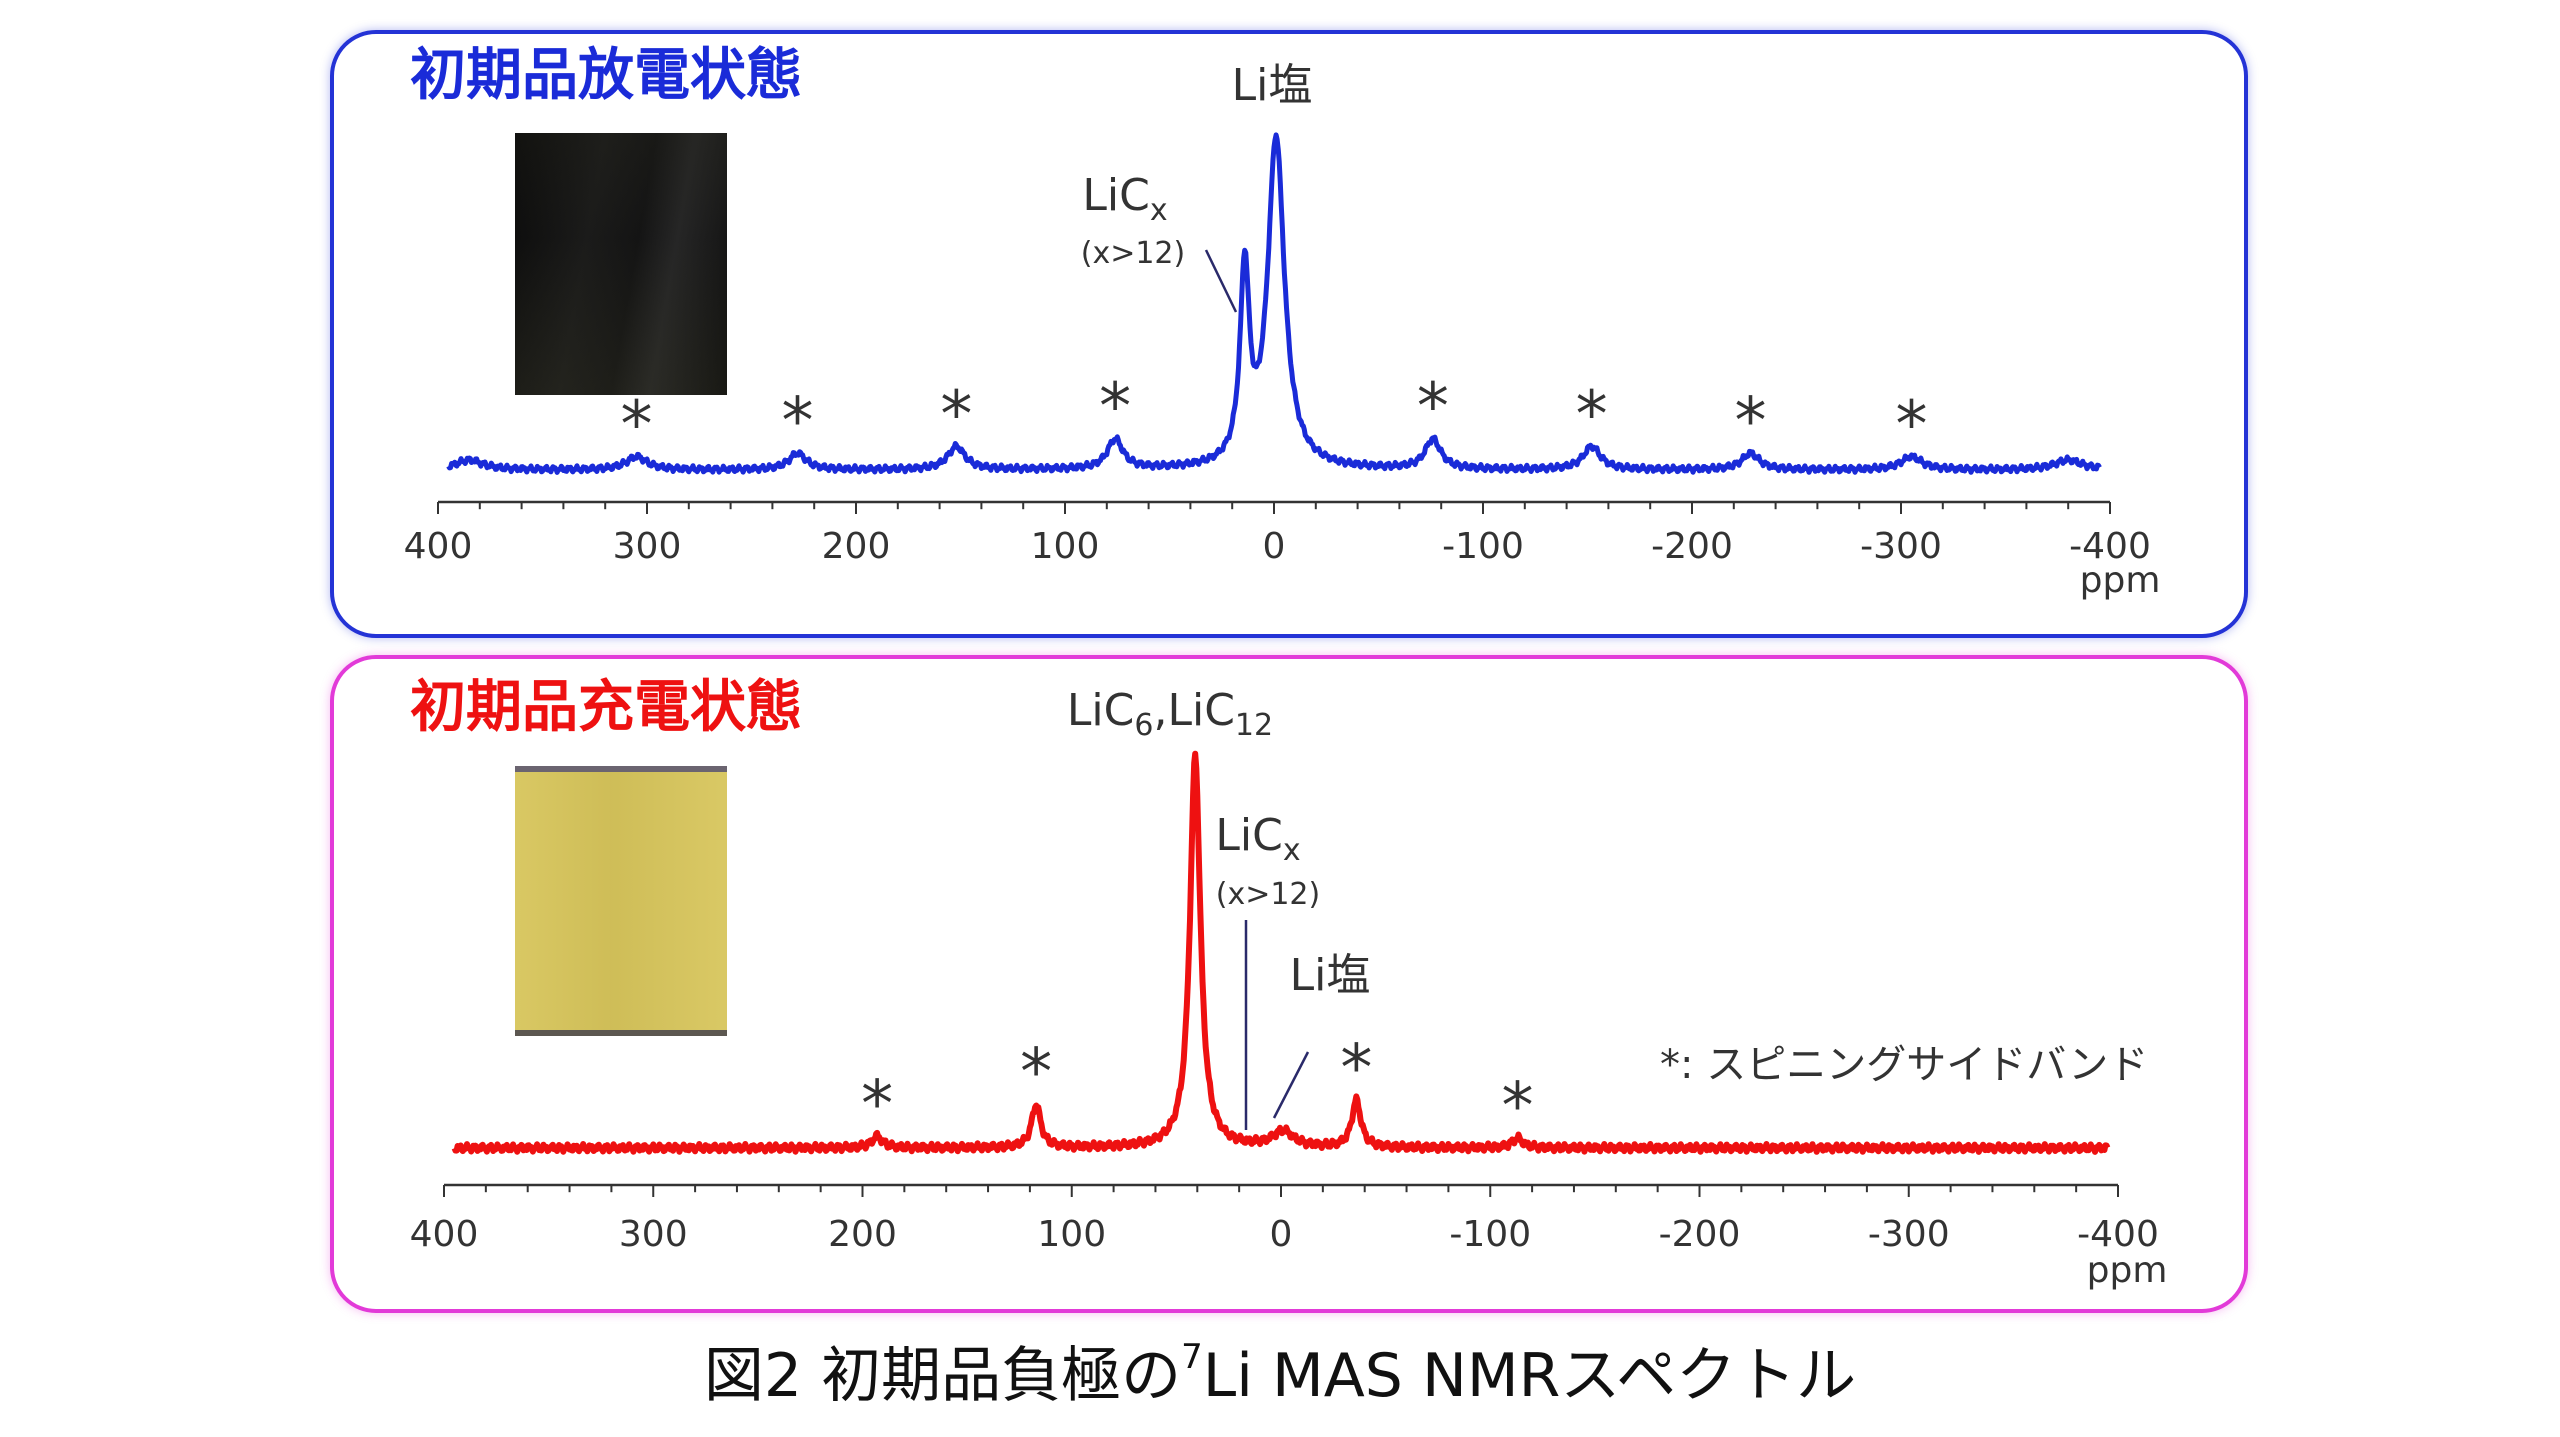 Image resolution: width=2560 pixels, height=1437 pixels. I want to click on discharge-licx-leader, so click(1221, 281).